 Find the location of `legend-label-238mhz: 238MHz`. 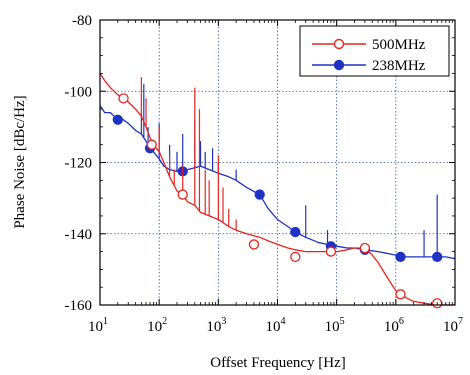

legend-label-238mhz: 238MHz is located at coordinates (399, 66).